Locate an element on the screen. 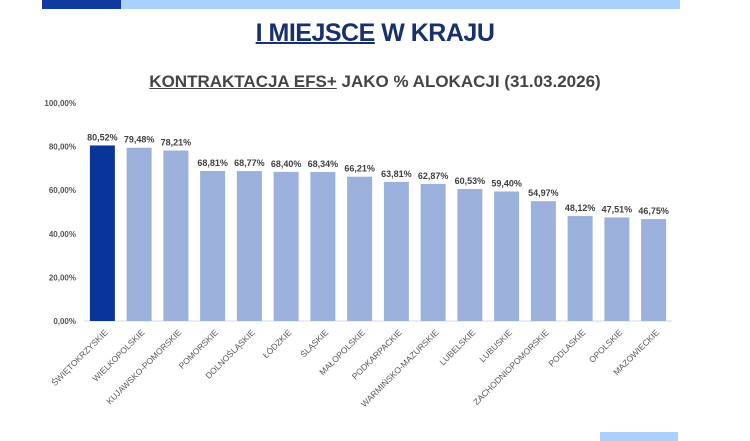  x-tick-label: KUJAWSKO-POMORSKIE is located at coordinates (143, 366).